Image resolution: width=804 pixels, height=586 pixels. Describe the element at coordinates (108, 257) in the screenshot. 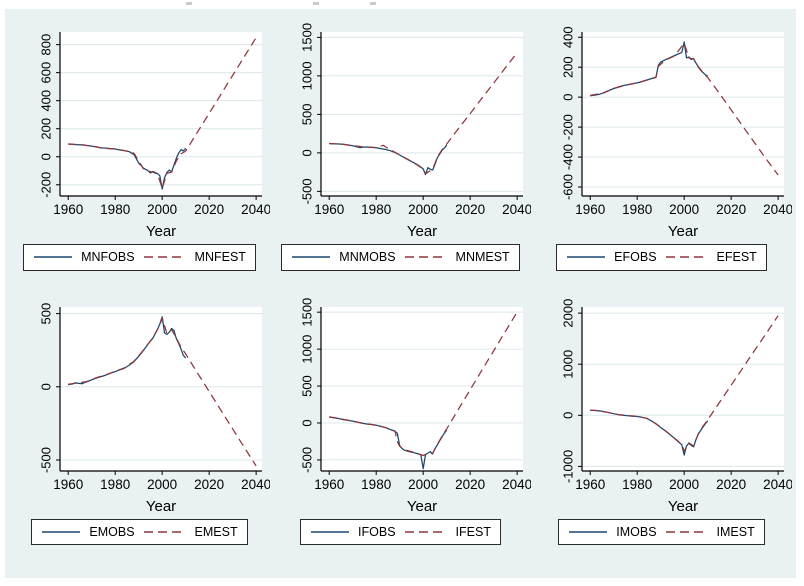

I see `obs-legend-label: MNFOBS` at that location.